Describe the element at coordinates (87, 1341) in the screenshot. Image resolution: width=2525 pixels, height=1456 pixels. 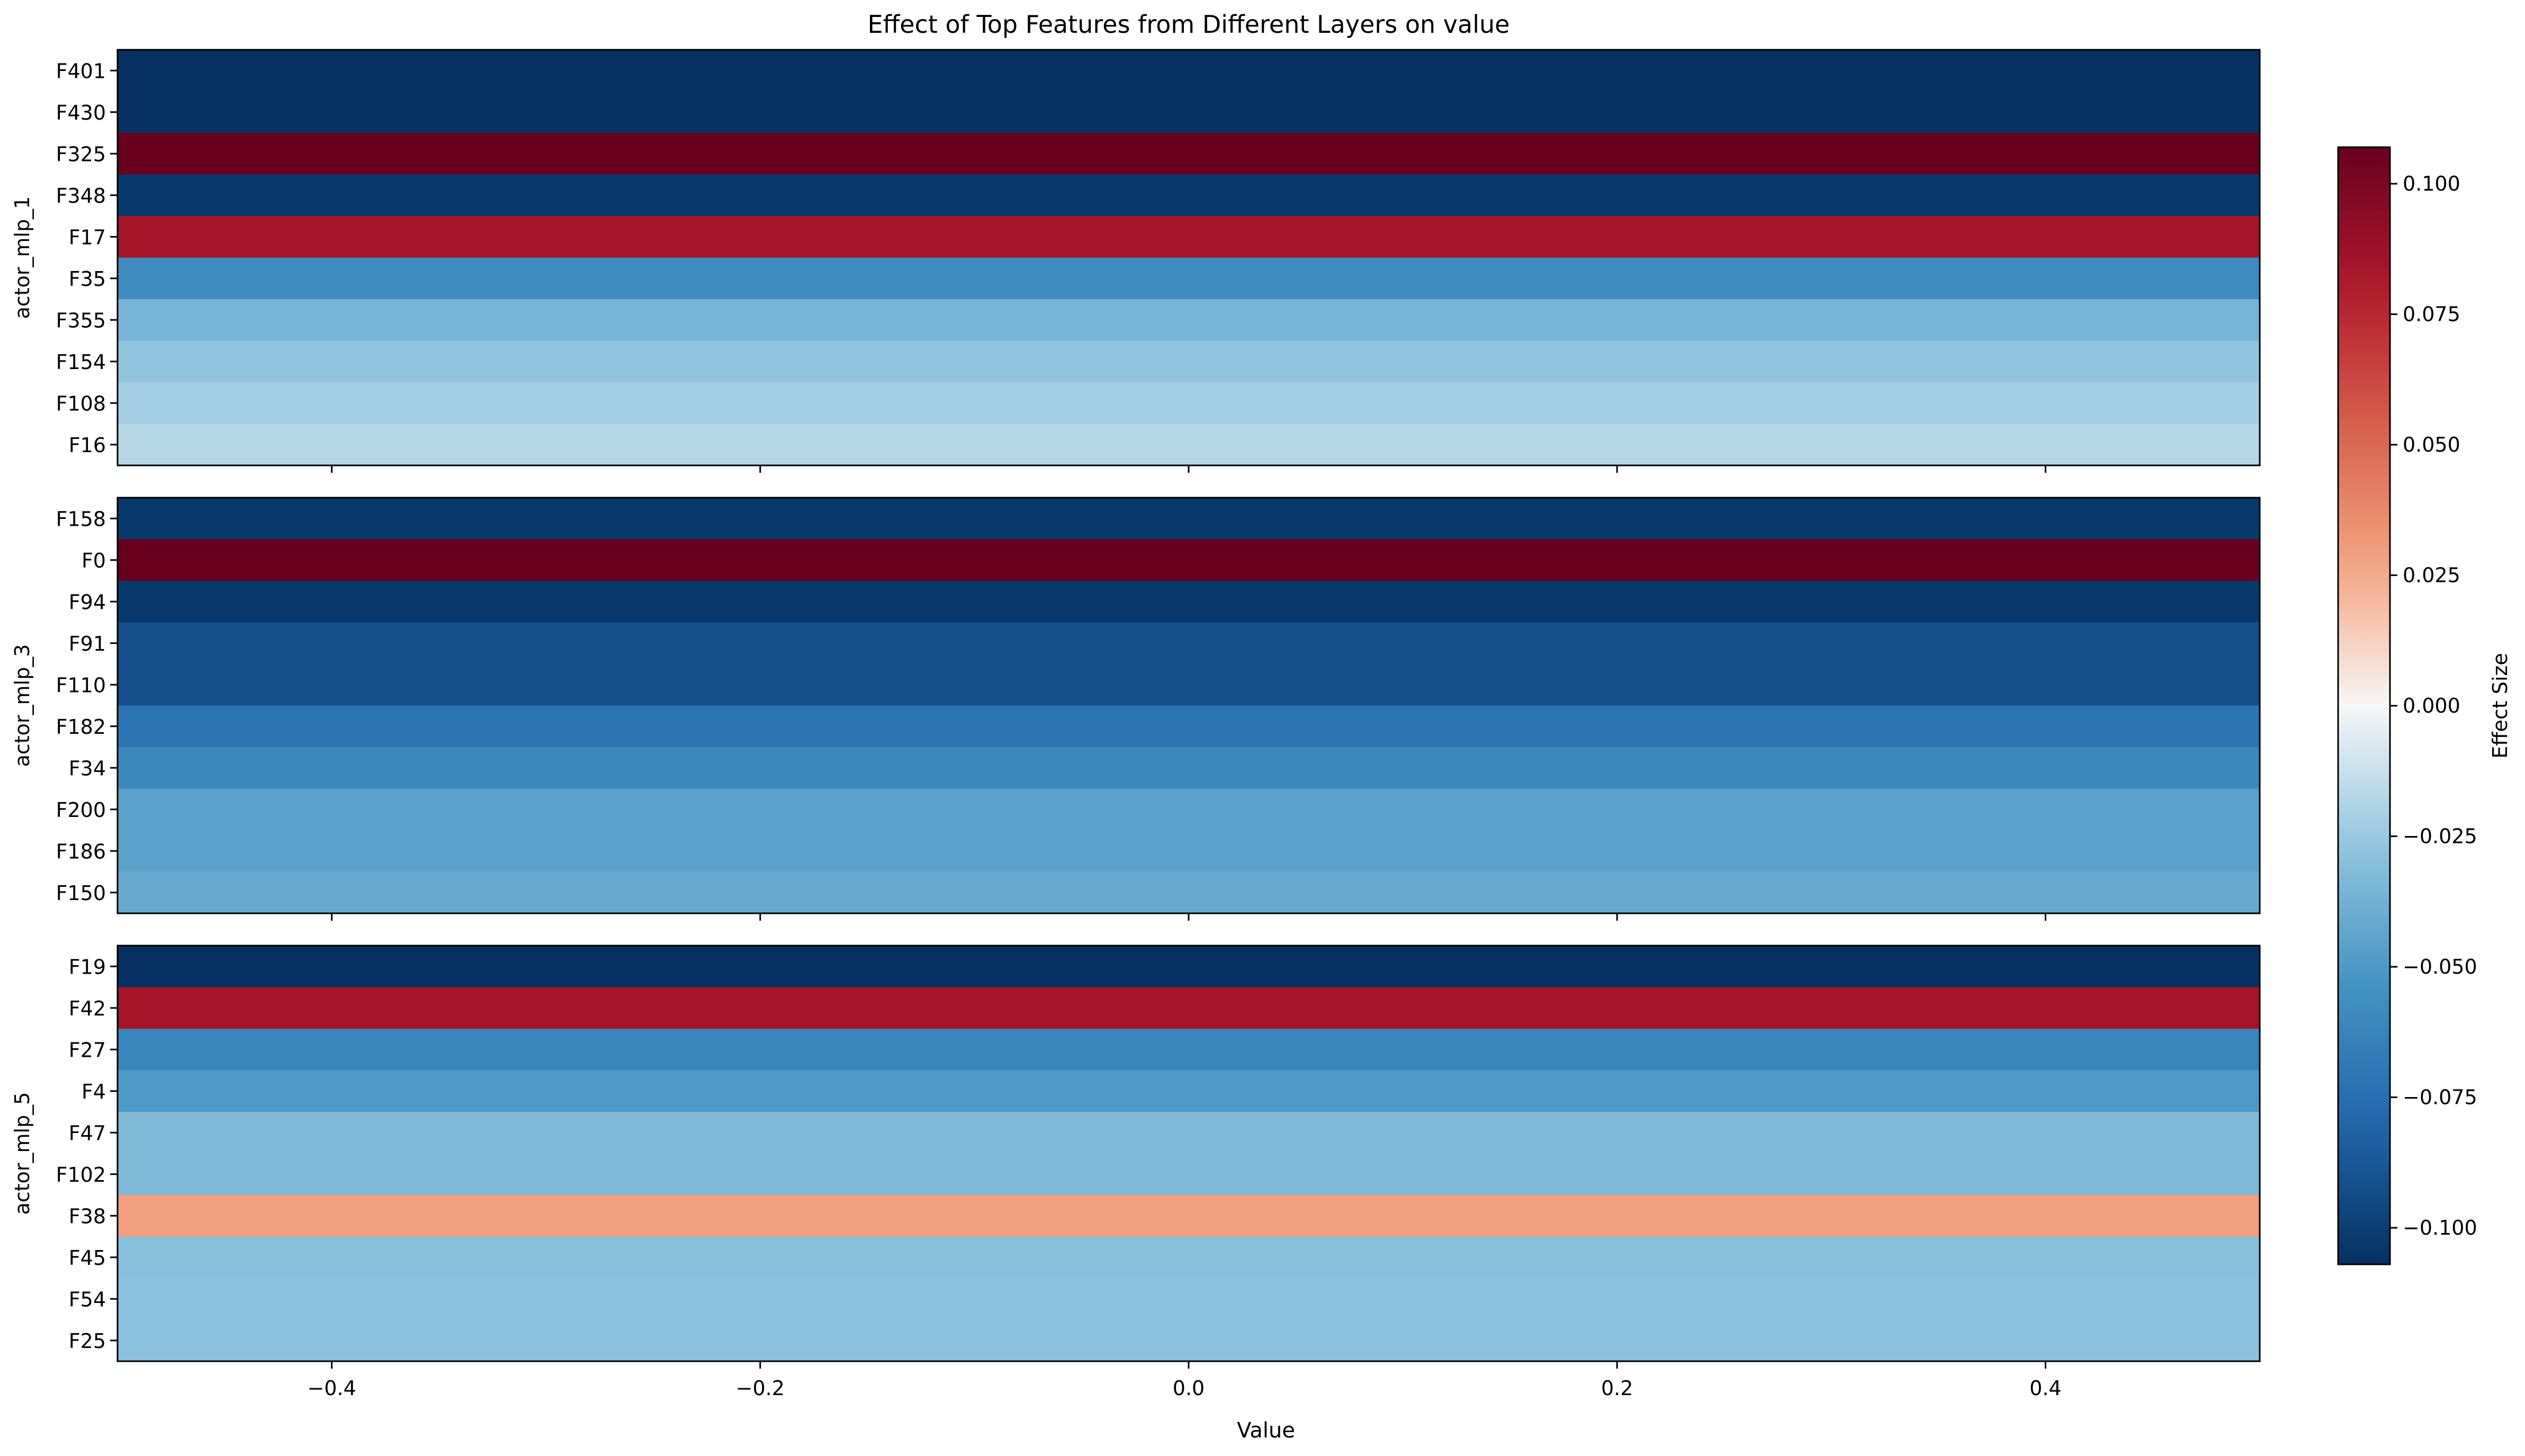
I see `feature-tick-label: F25` at that location.